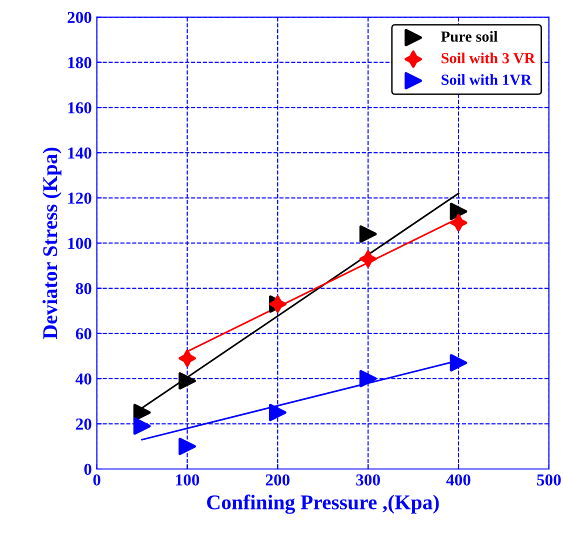 The image size is (563, 536). I want to click on x-tick-label: 300, so click(368, 480).